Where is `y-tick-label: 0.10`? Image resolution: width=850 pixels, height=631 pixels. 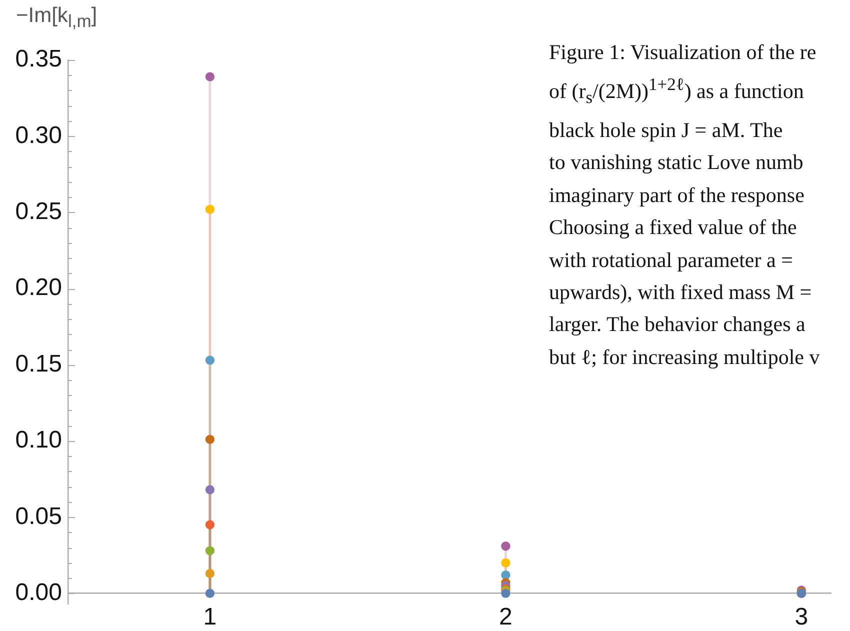 y-tick-label: 0.10 is located at coordinates (38, 440).